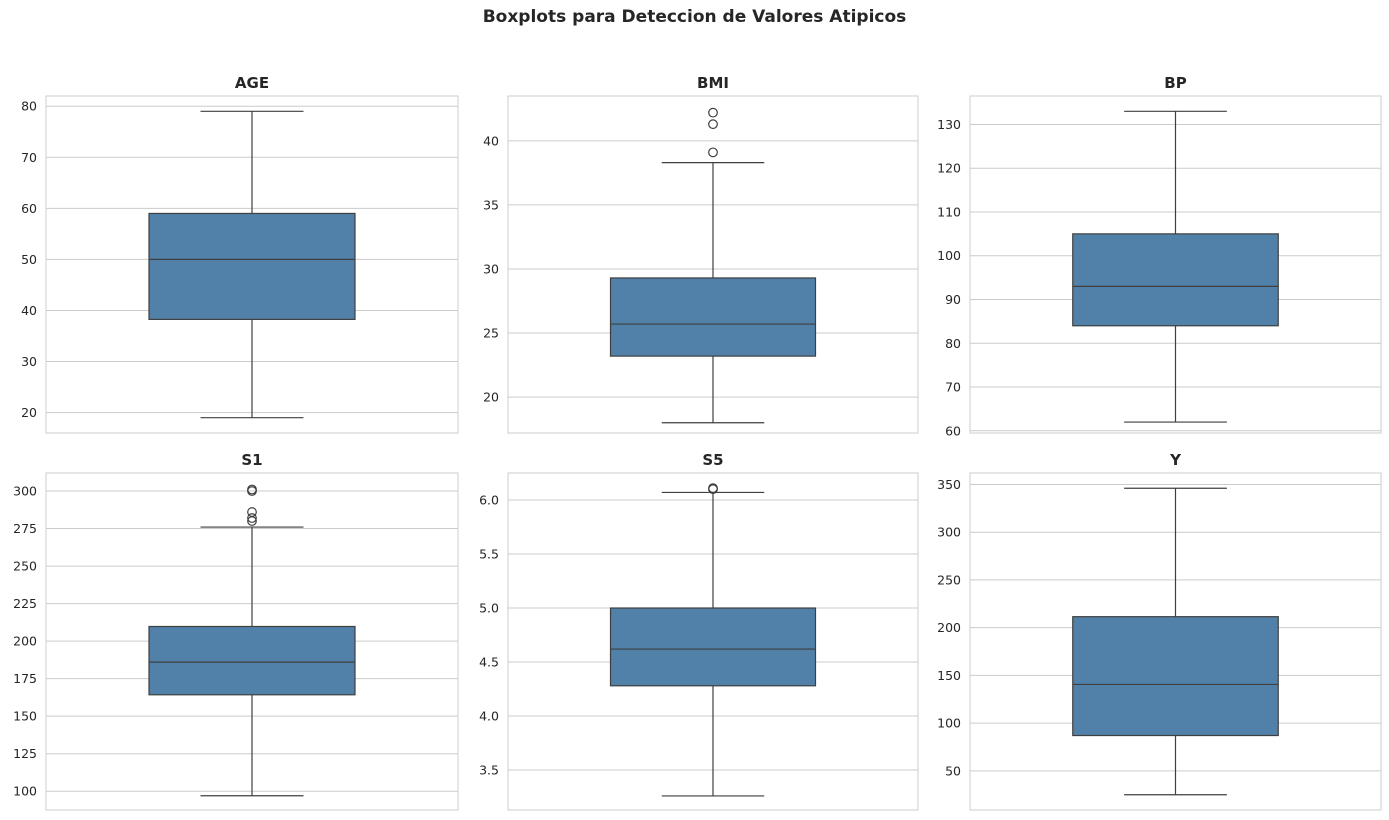 The height and width of the screenshot is (820, 1389). Describe the element at coordinates (949, 124) in the screenshot. I see `y-tick-label: 130` at that location.